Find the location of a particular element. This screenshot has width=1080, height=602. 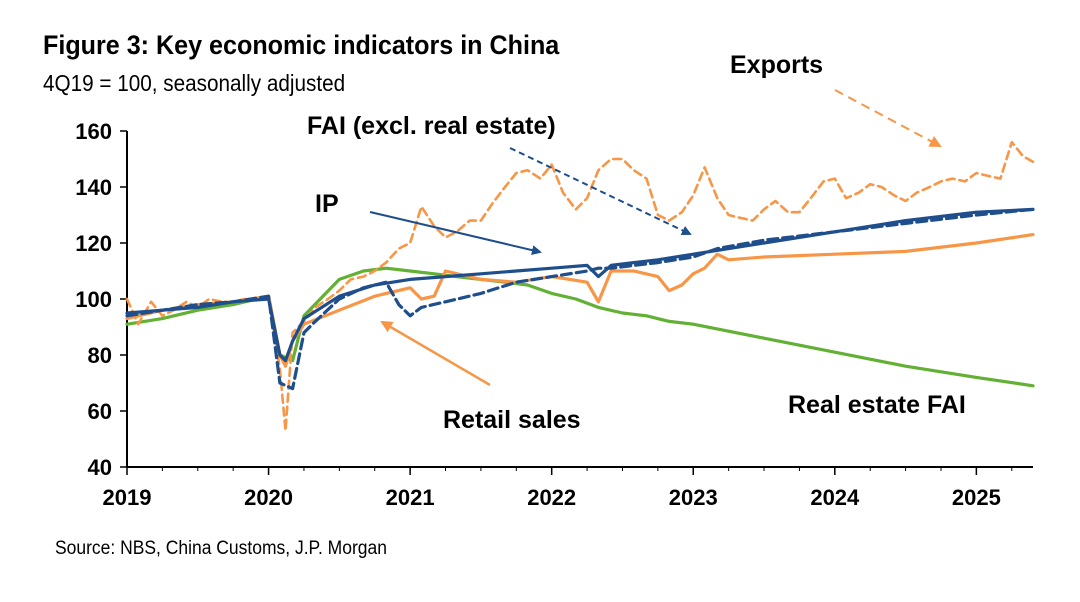

x-tick-label: 2019 is located at coordinates (127, 497).